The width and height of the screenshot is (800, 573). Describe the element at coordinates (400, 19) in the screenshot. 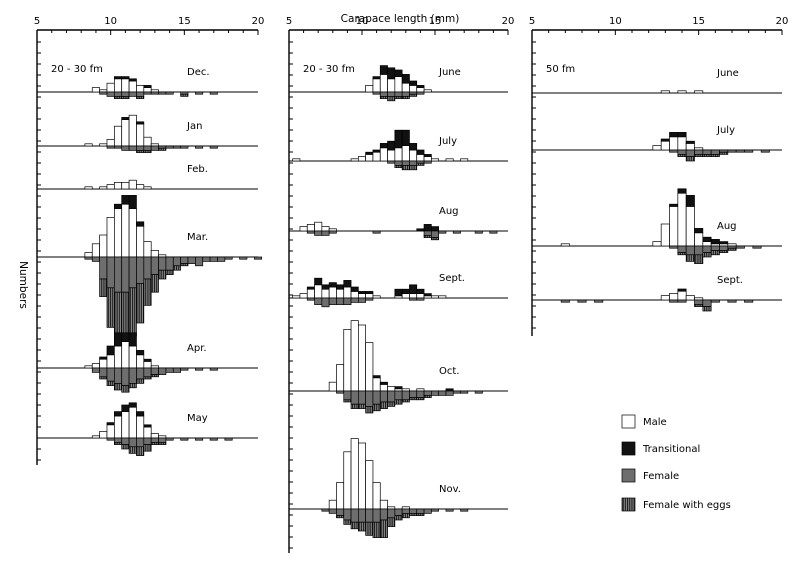

I see `x-axis-title: Carapace length (mm)` at that location.